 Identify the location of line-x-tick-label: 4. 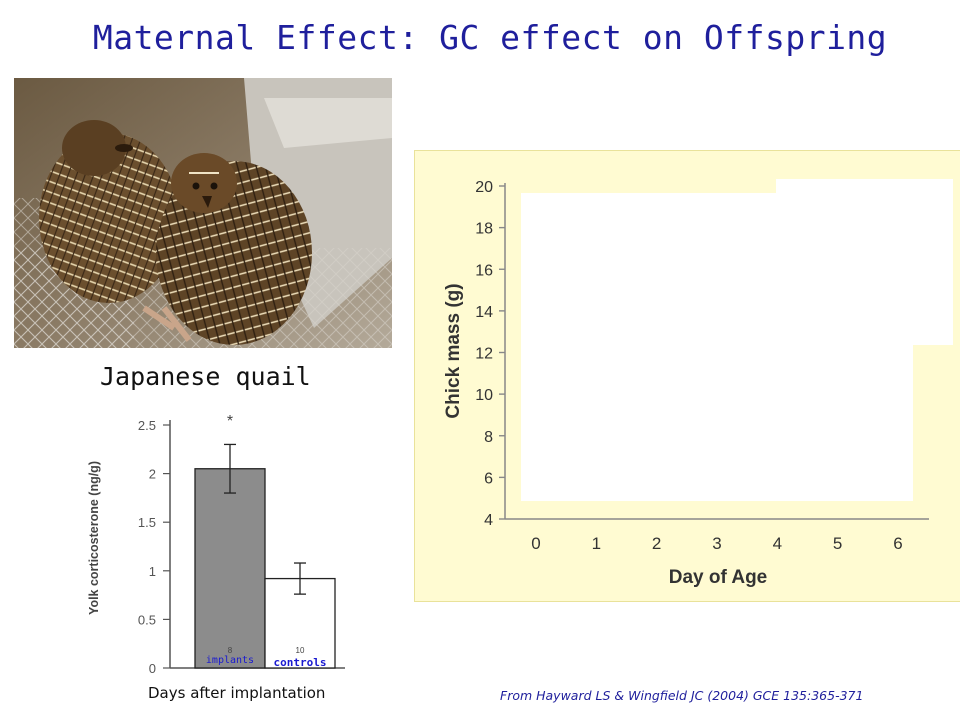
(777, 543).